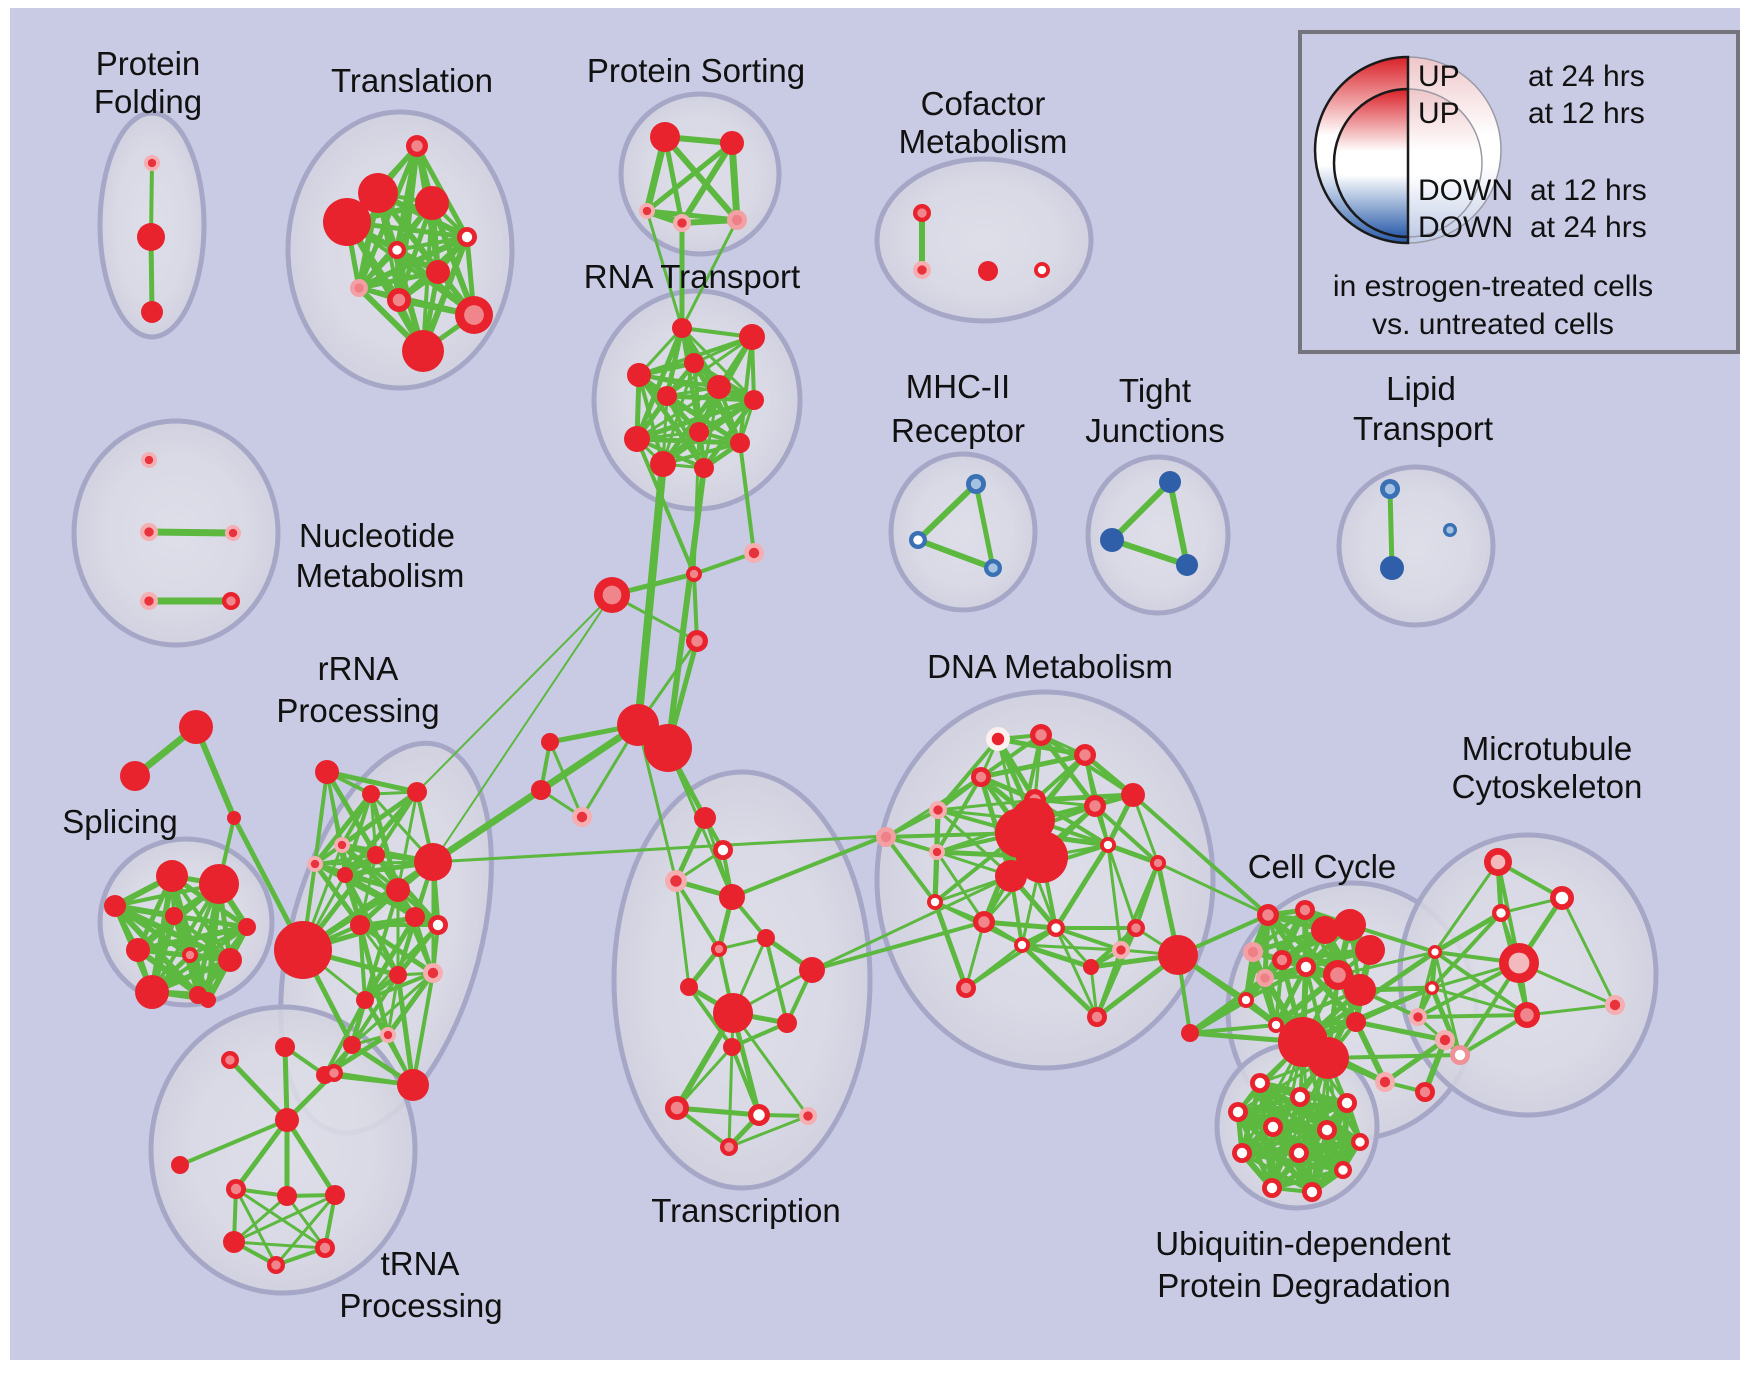 Image resolution: width=1750 pixels, height=1376 pixels. Describe the element at coordinates (420, 1263) in the screenshot. I see `cluster-label-trna-processing: tRNA` at that location.